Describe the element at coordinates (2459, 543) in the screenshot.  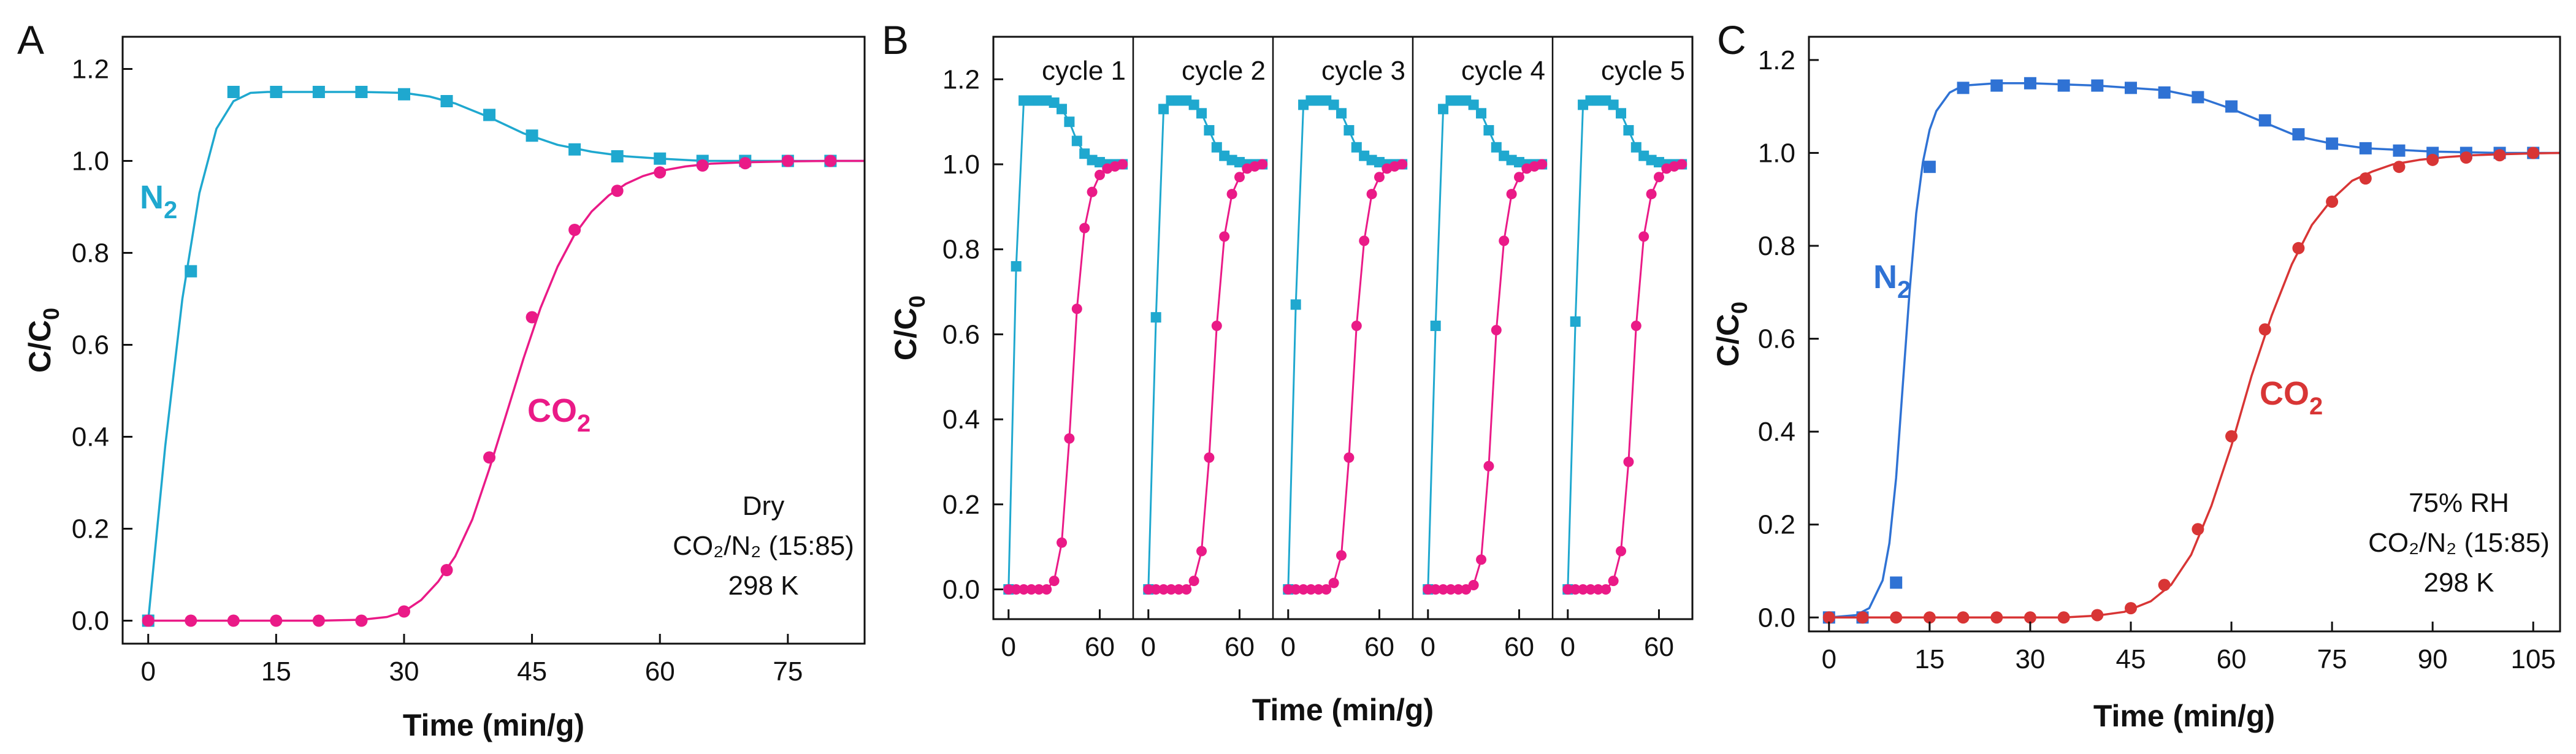
I see `panel-c-annotation-gas: CO₂/N₂ (15:85)` at that location.